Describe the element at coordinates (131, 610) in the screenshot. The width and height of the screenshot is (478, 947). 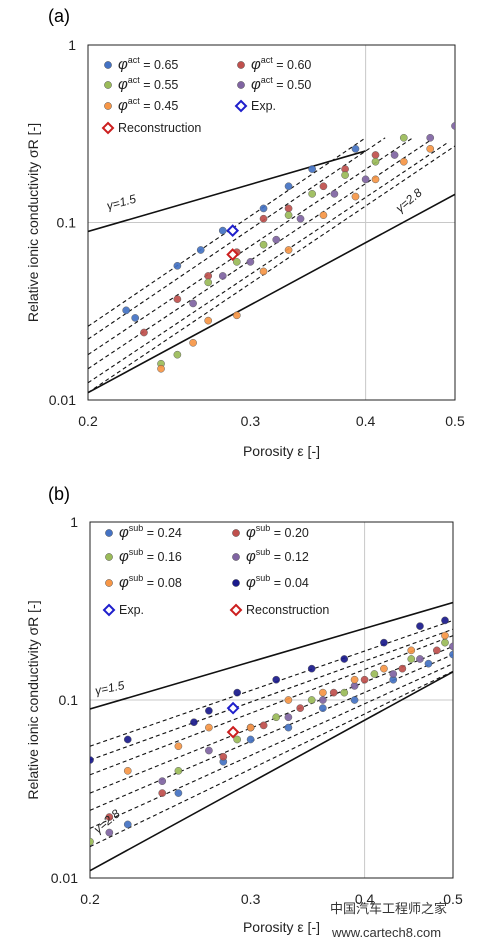
I see `legend-label: Exp.` at that location.